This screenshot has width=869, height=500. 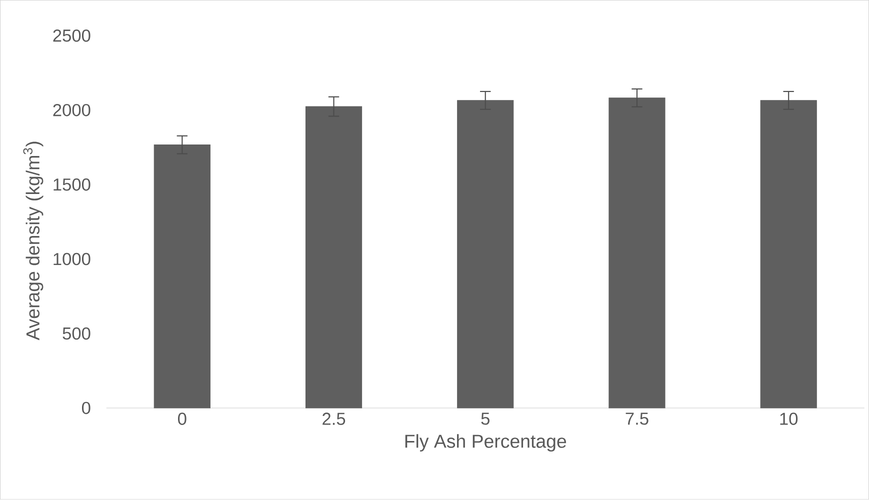 What do you see at coordinates (182, 419) in the screenshot?
I see `x-tick-label: 0` at bounding box center [182, 419].